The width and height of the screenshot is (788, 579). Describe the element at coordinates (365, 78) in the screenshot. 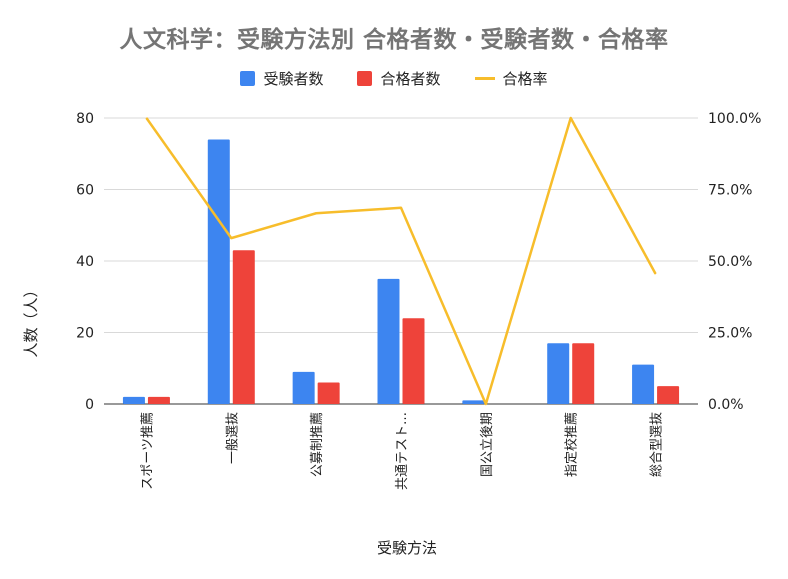

I see `legend-swatch-passers` at that location.